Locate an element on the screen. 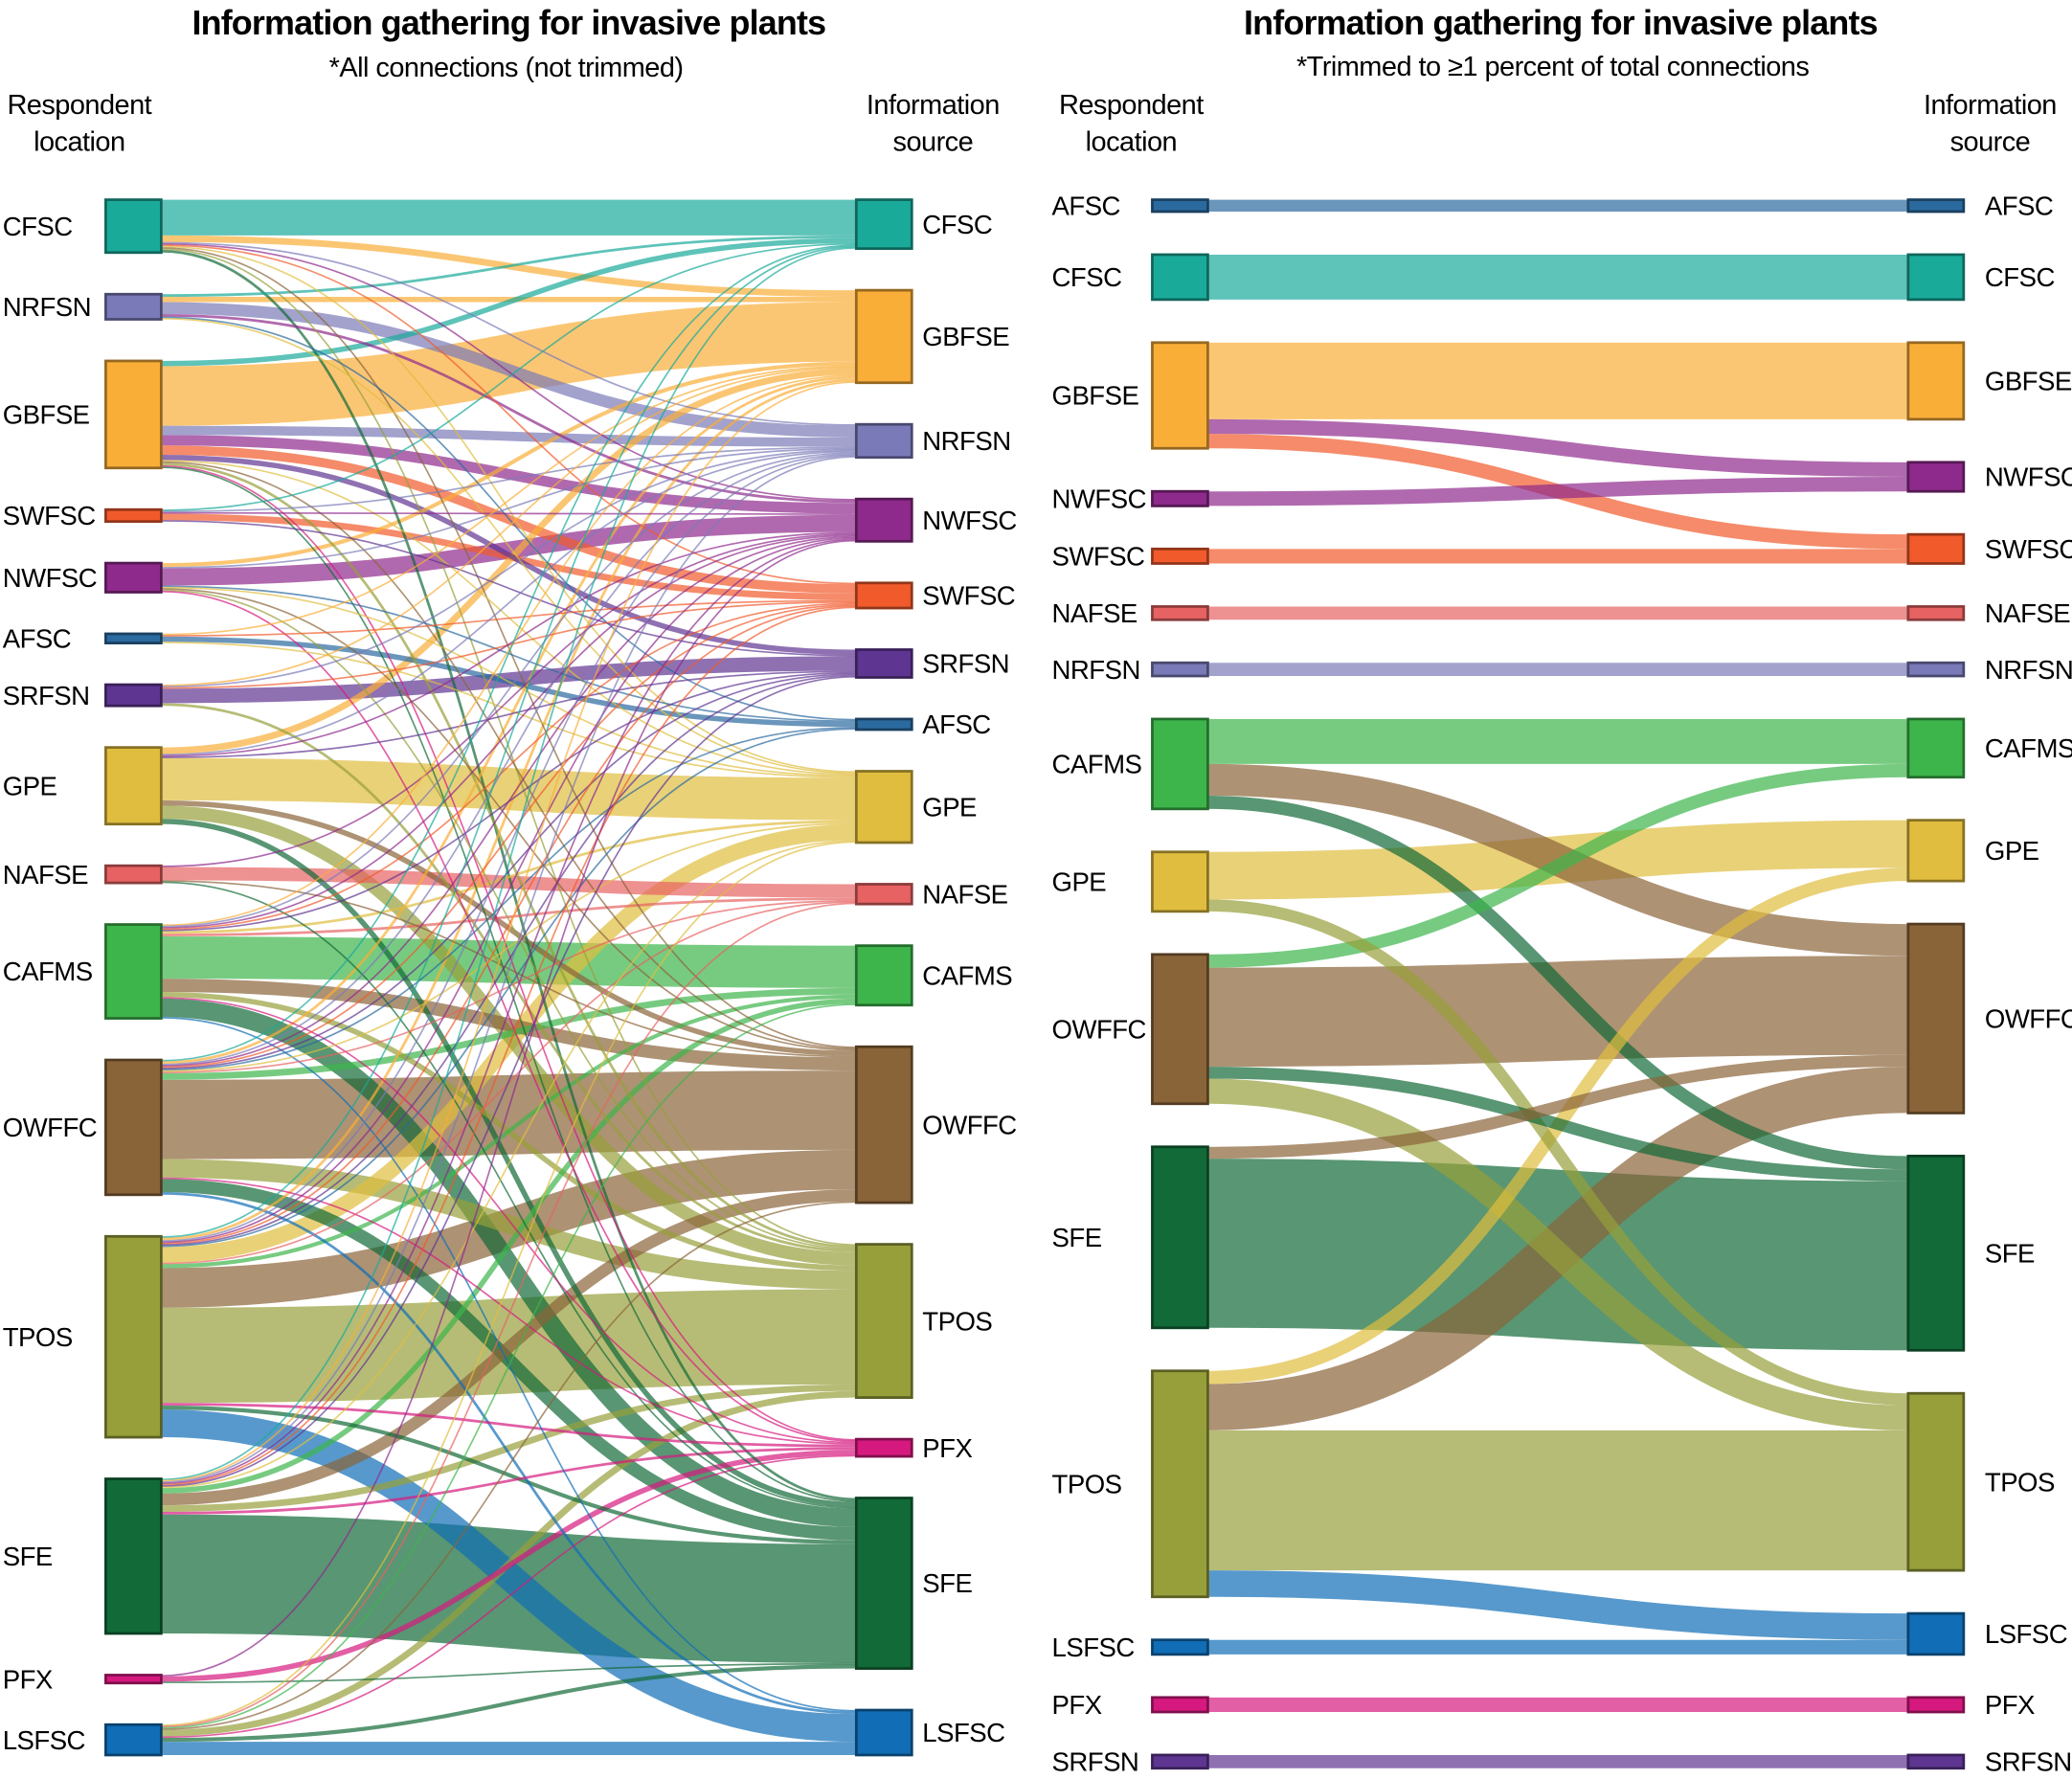 This screenshot has height=1779, width=2072. respondent-node-label: SRFSN is located at coordinates (1095, 1762).